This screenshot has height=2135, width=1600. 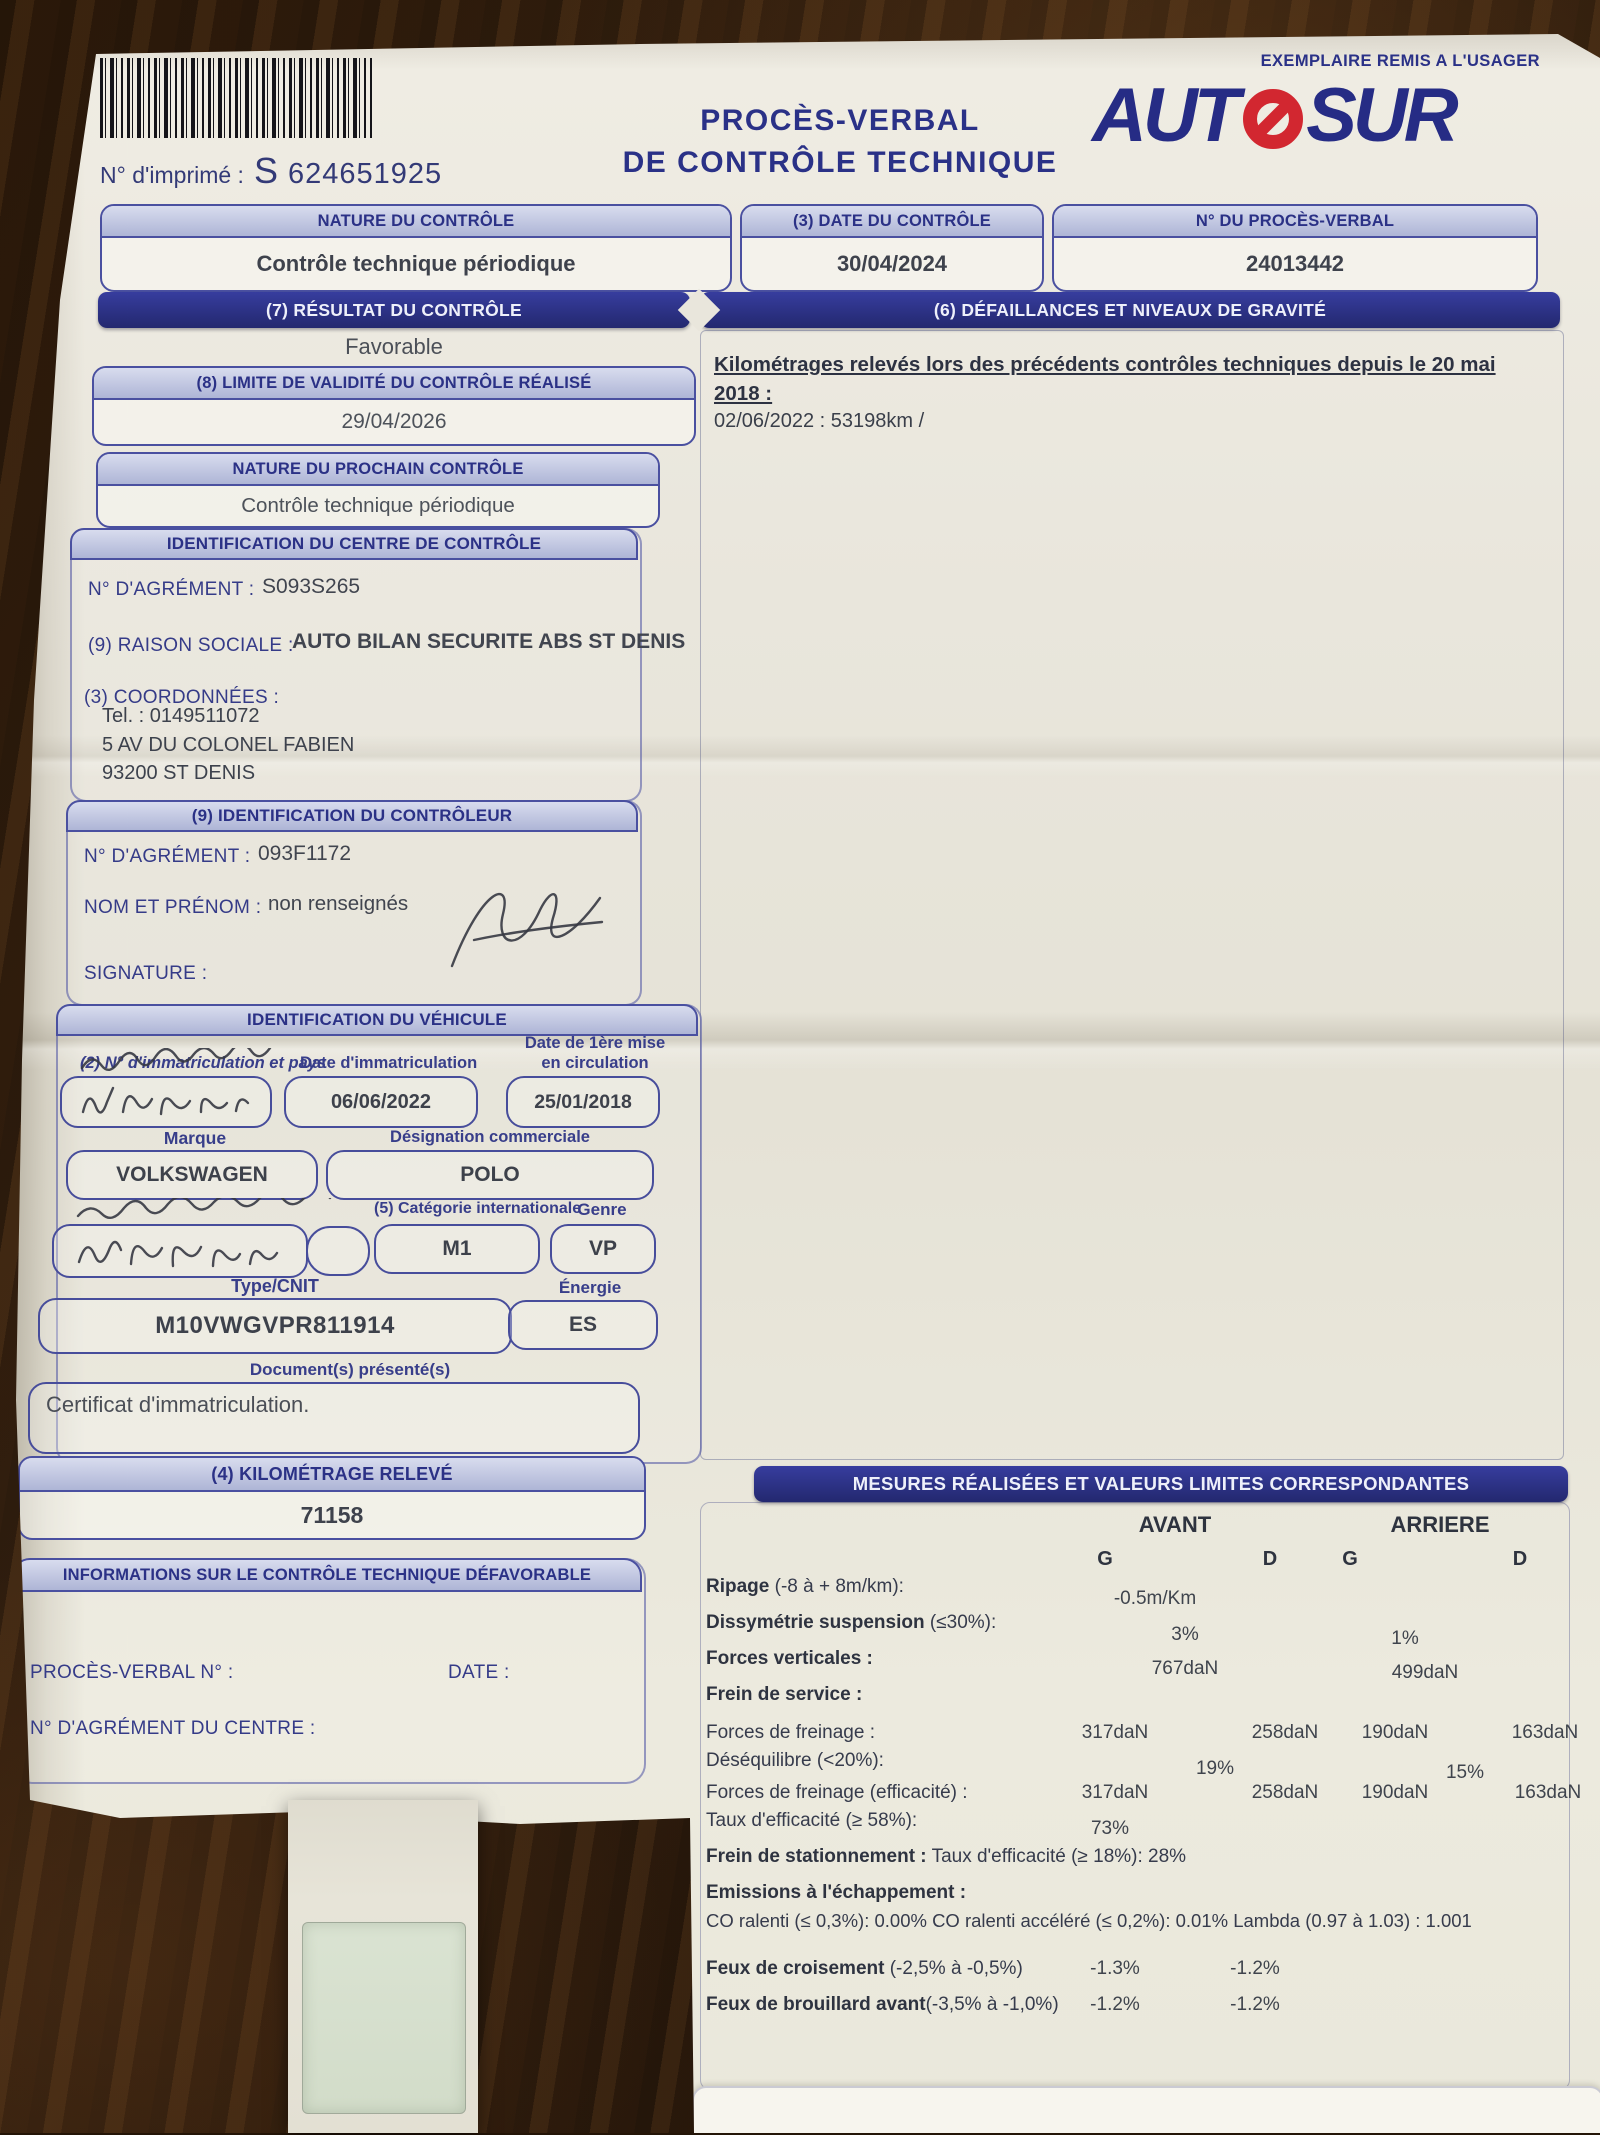 What do you see at coordinates (815, 1622) in the screenshot?
I see `dissymetrie-label: Dissymétrie suspension` at bounding box center [815, 1622].